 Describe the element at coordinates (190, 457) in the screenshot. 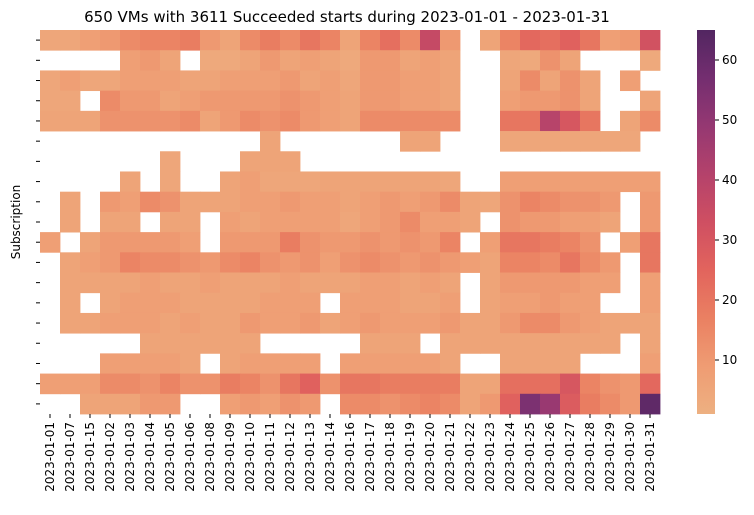

I see `x-tick-label: 2023-01-06` at that location.